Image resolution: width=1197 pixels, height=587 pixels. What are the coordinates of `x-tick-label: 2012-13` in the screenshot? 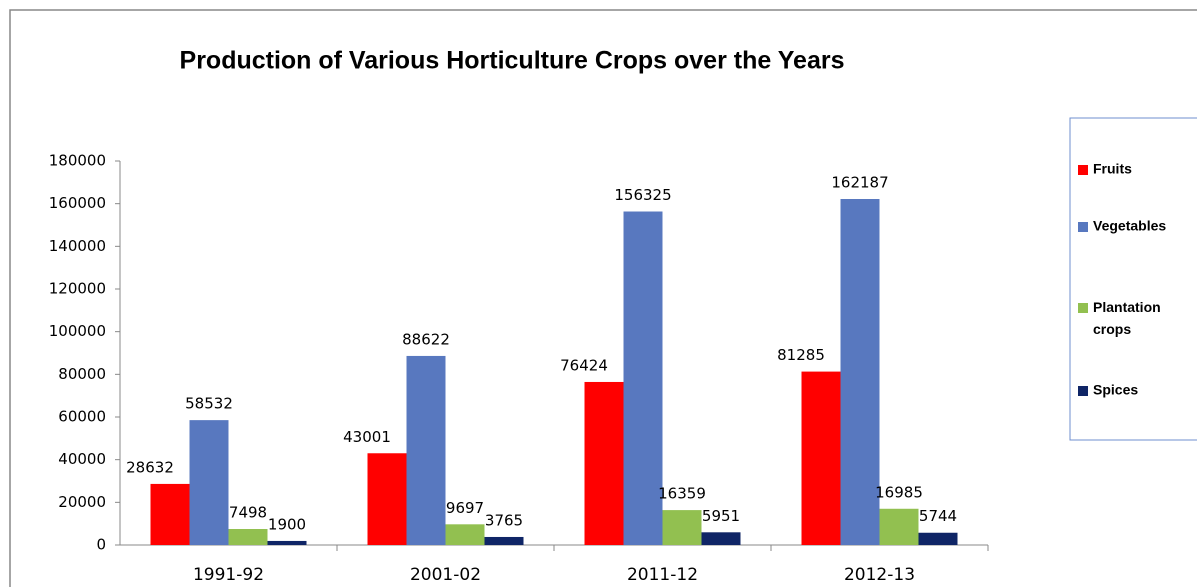 It's located at (879, 575).